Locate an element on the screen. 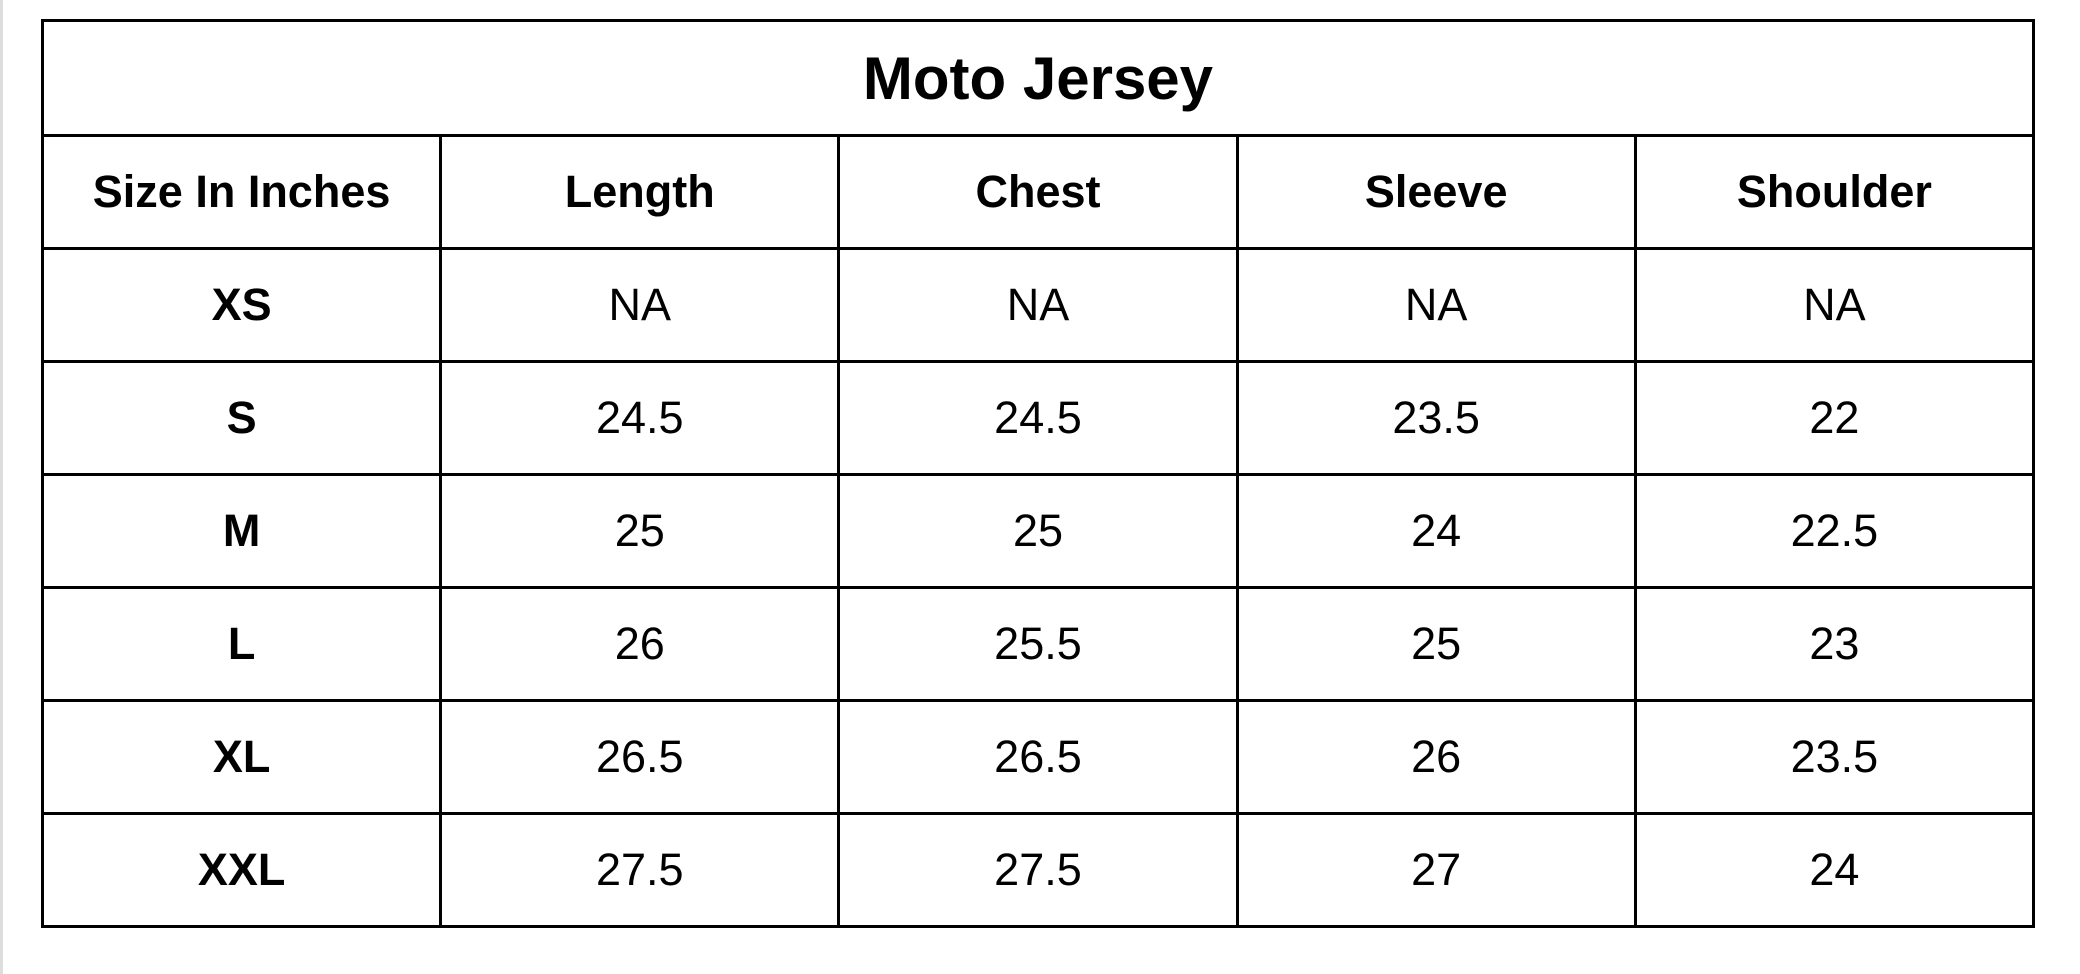 The image size is (2080, 974). size-cell: XL is located at coordinates (241, 757).